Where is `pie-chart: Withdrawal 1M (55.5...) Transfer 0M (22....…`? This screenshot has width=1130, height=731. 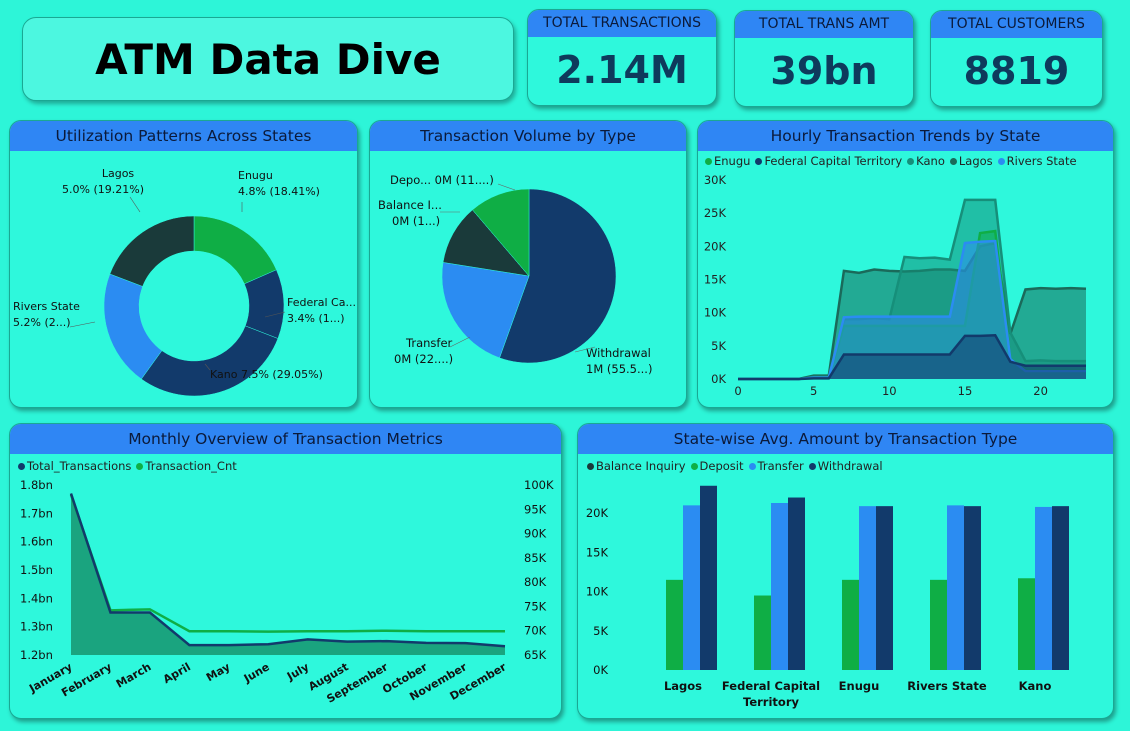 pie-chart: Withdrawal 1M (55.5...) Transfer 0M (22....… is located at coordinates (528, 280).